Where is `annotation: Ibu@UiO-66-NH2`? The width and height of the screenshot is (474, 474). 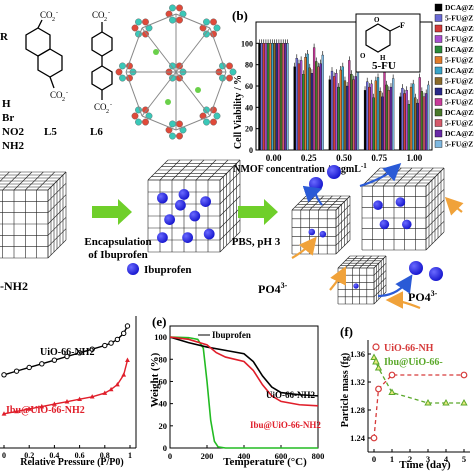
annotation: Ibu@UiO-66-NH2 is located at coordinates (285, 425).